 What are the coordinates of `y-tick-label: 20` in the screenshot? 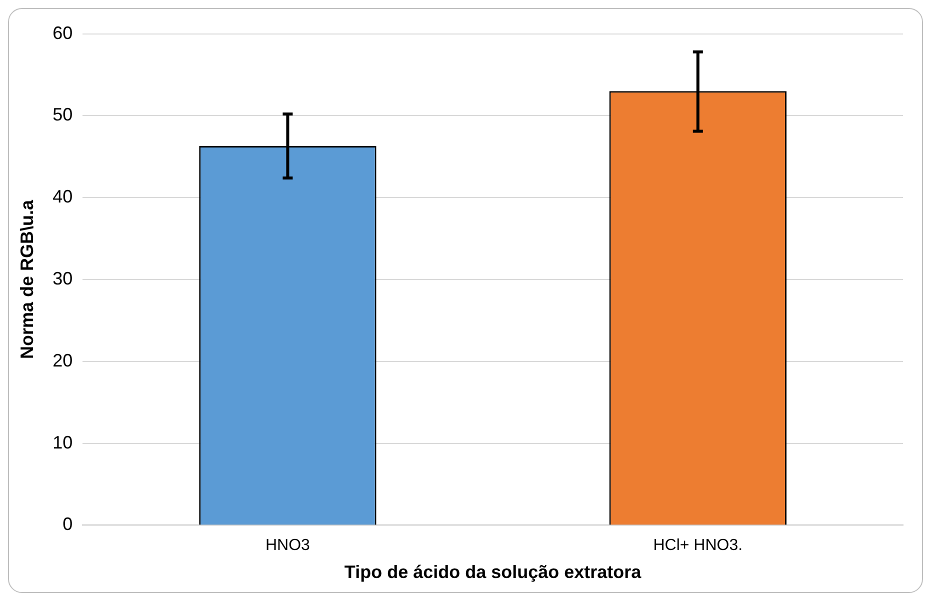 It's located at (62, 360).